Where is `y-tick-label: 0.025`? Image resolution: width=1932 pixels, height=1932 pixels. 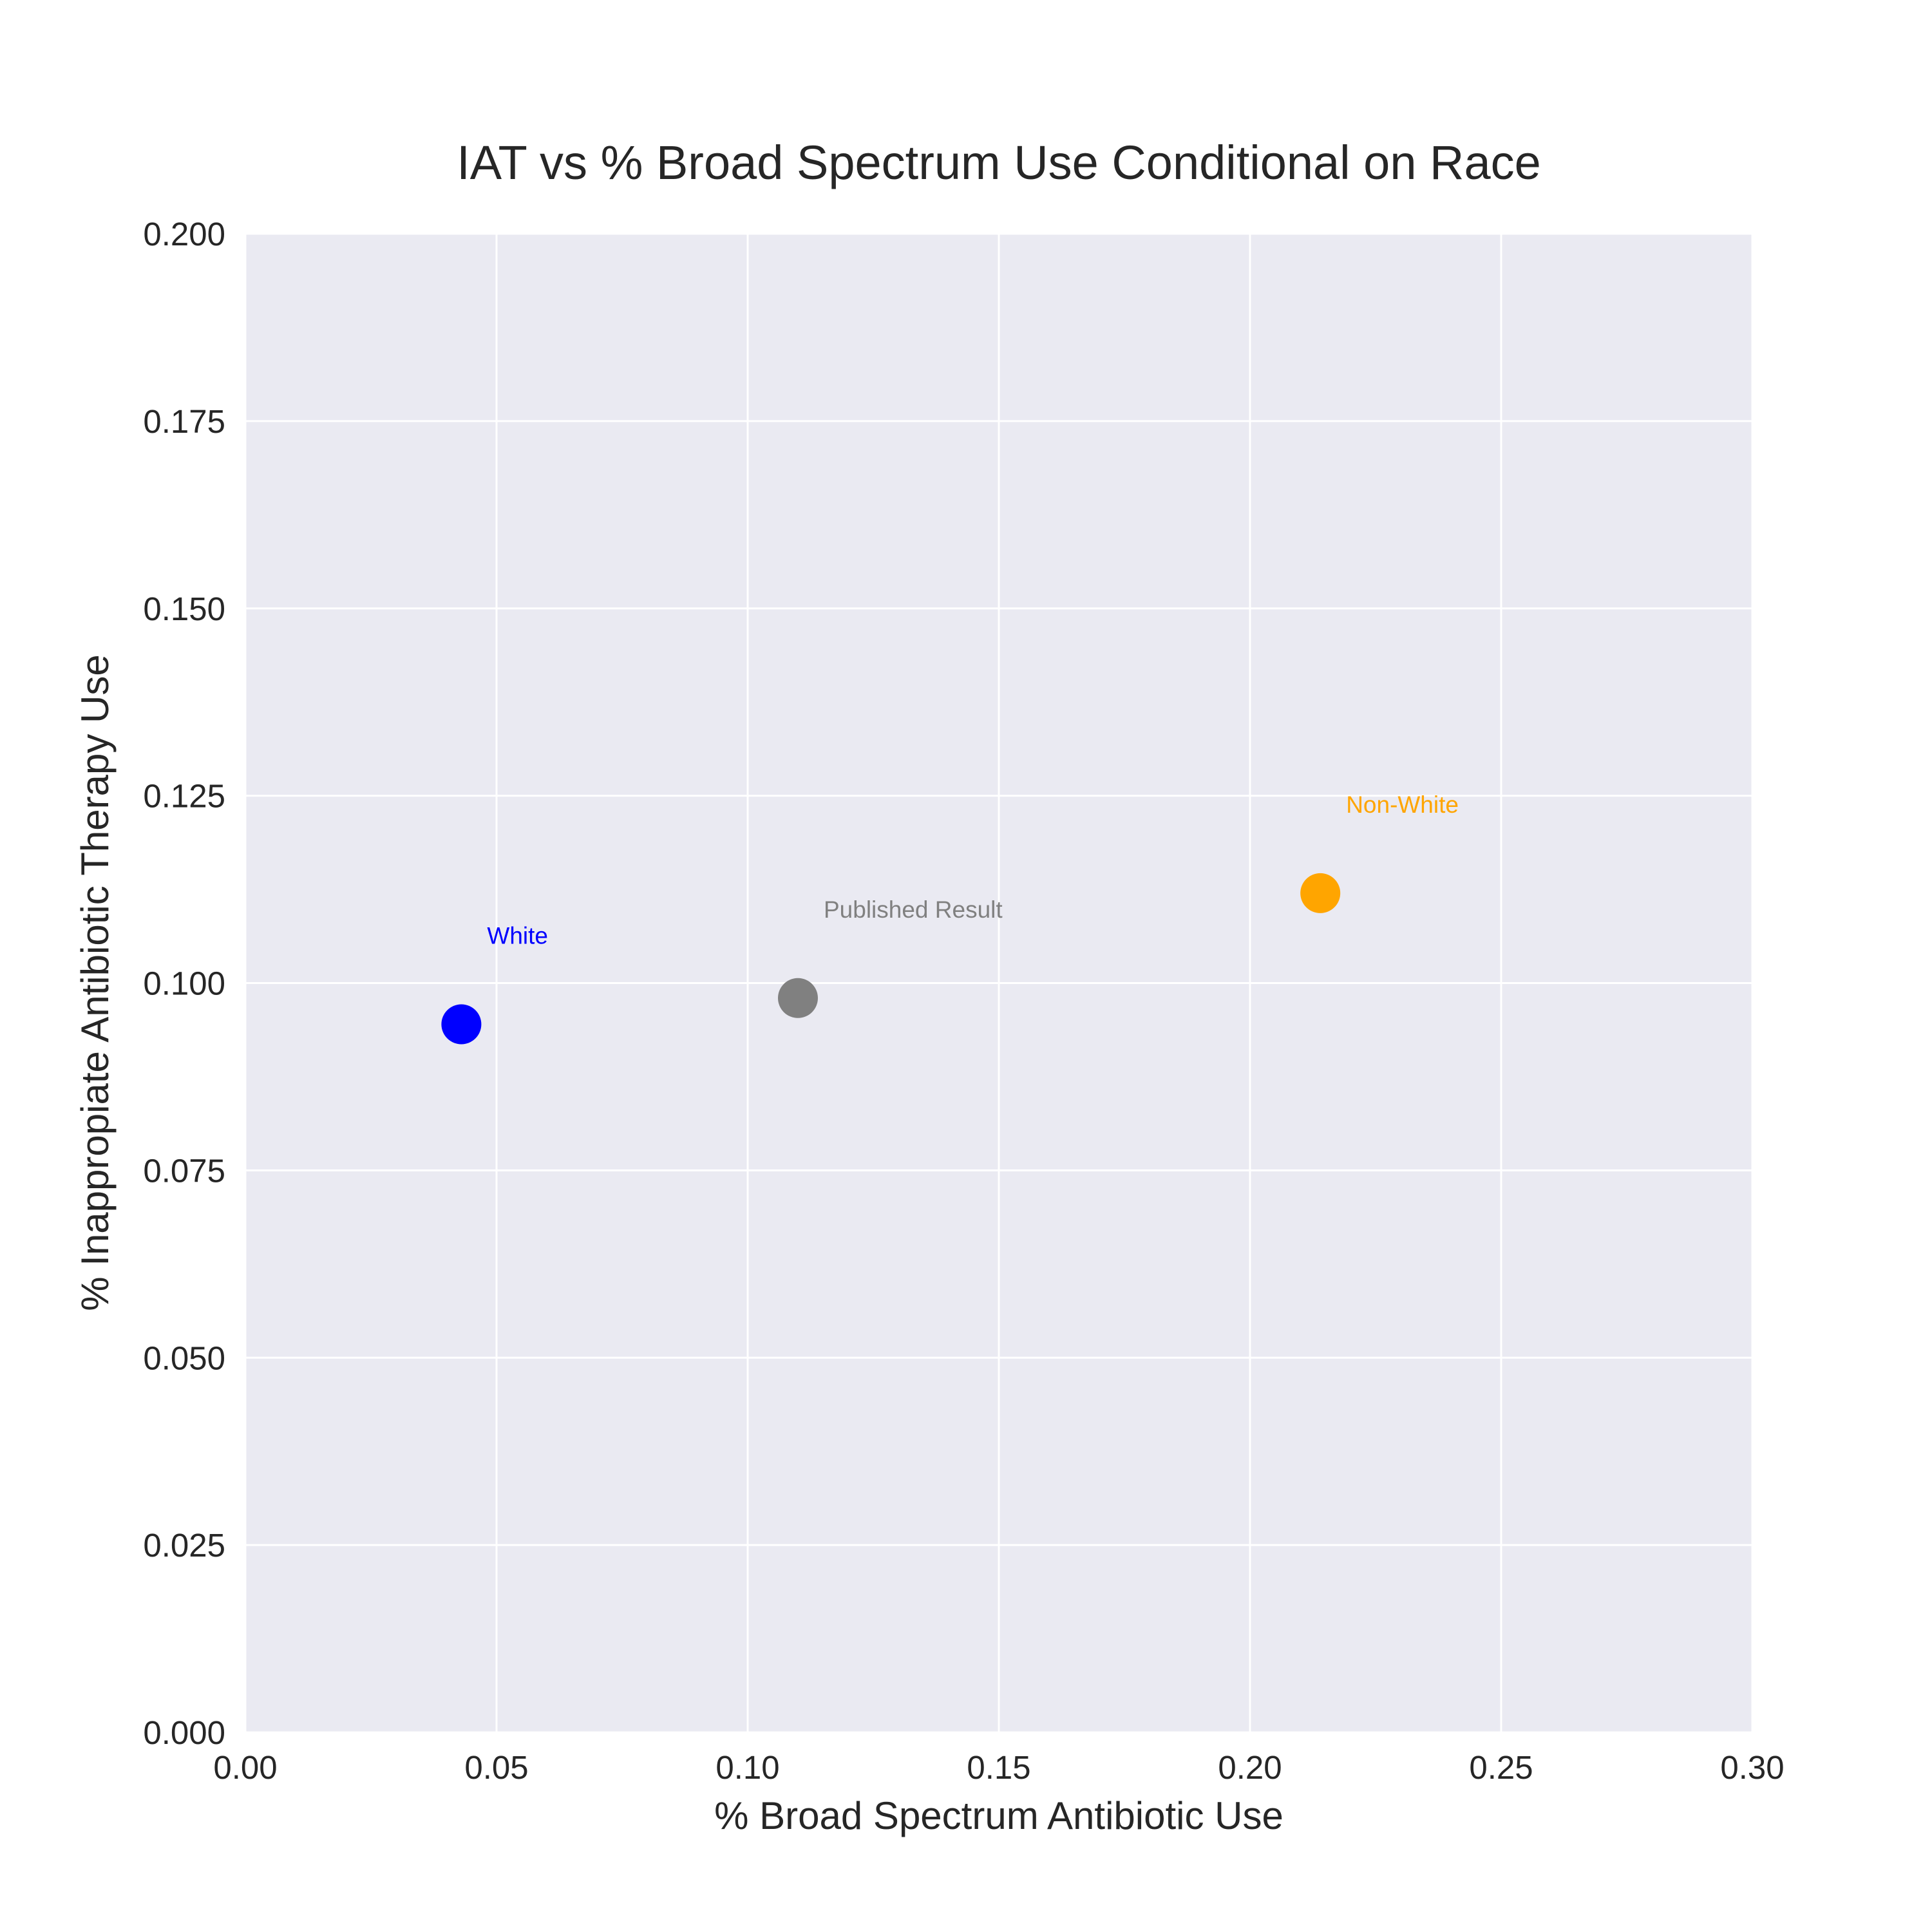
y-tick-label: 0.025 is located at coordinates (184, 1545).